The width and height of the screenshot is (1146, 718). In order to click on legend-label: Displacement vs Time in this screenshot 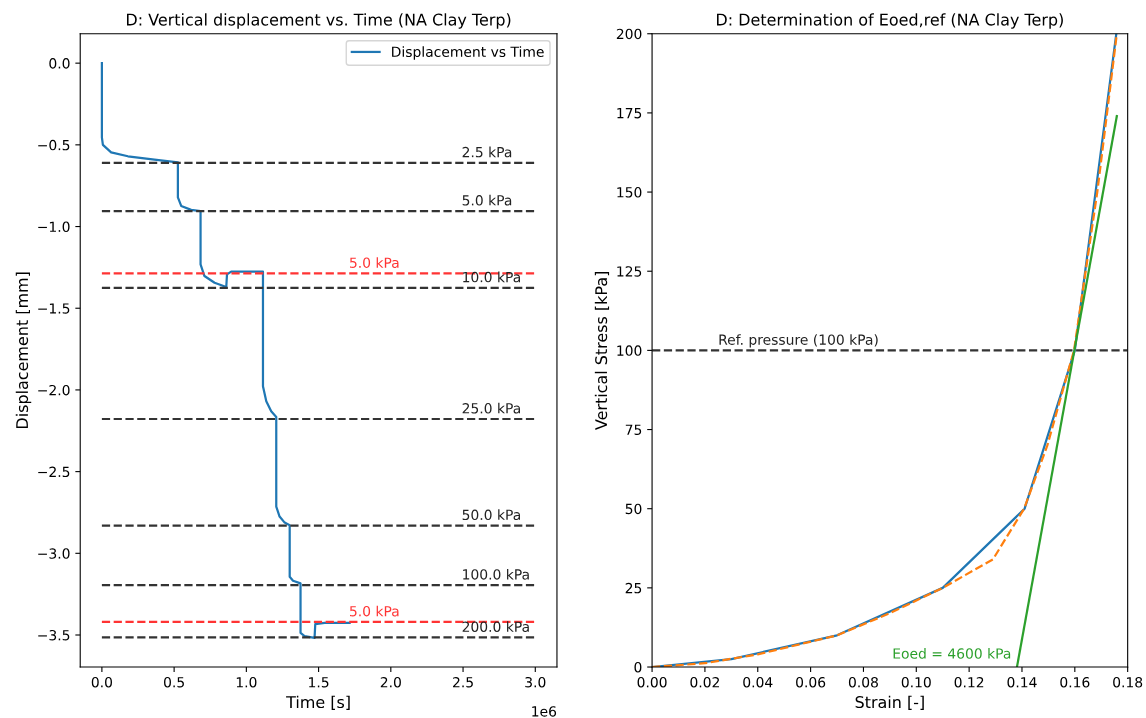, I will do `click(468, 53)`.